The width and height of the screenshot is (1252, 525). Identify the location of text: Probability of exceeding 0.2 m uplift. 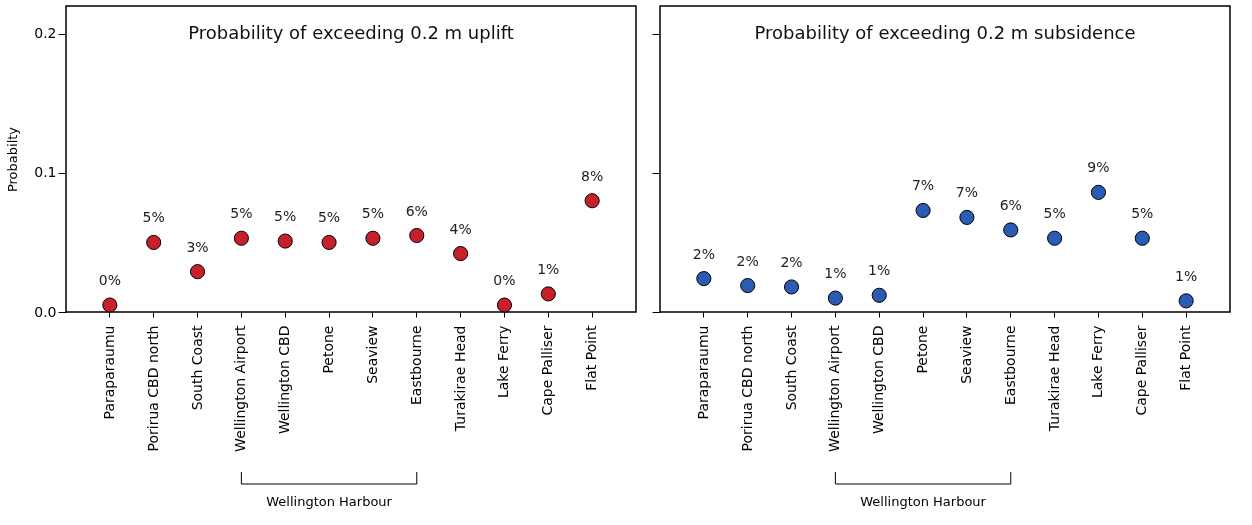
(351, 32).